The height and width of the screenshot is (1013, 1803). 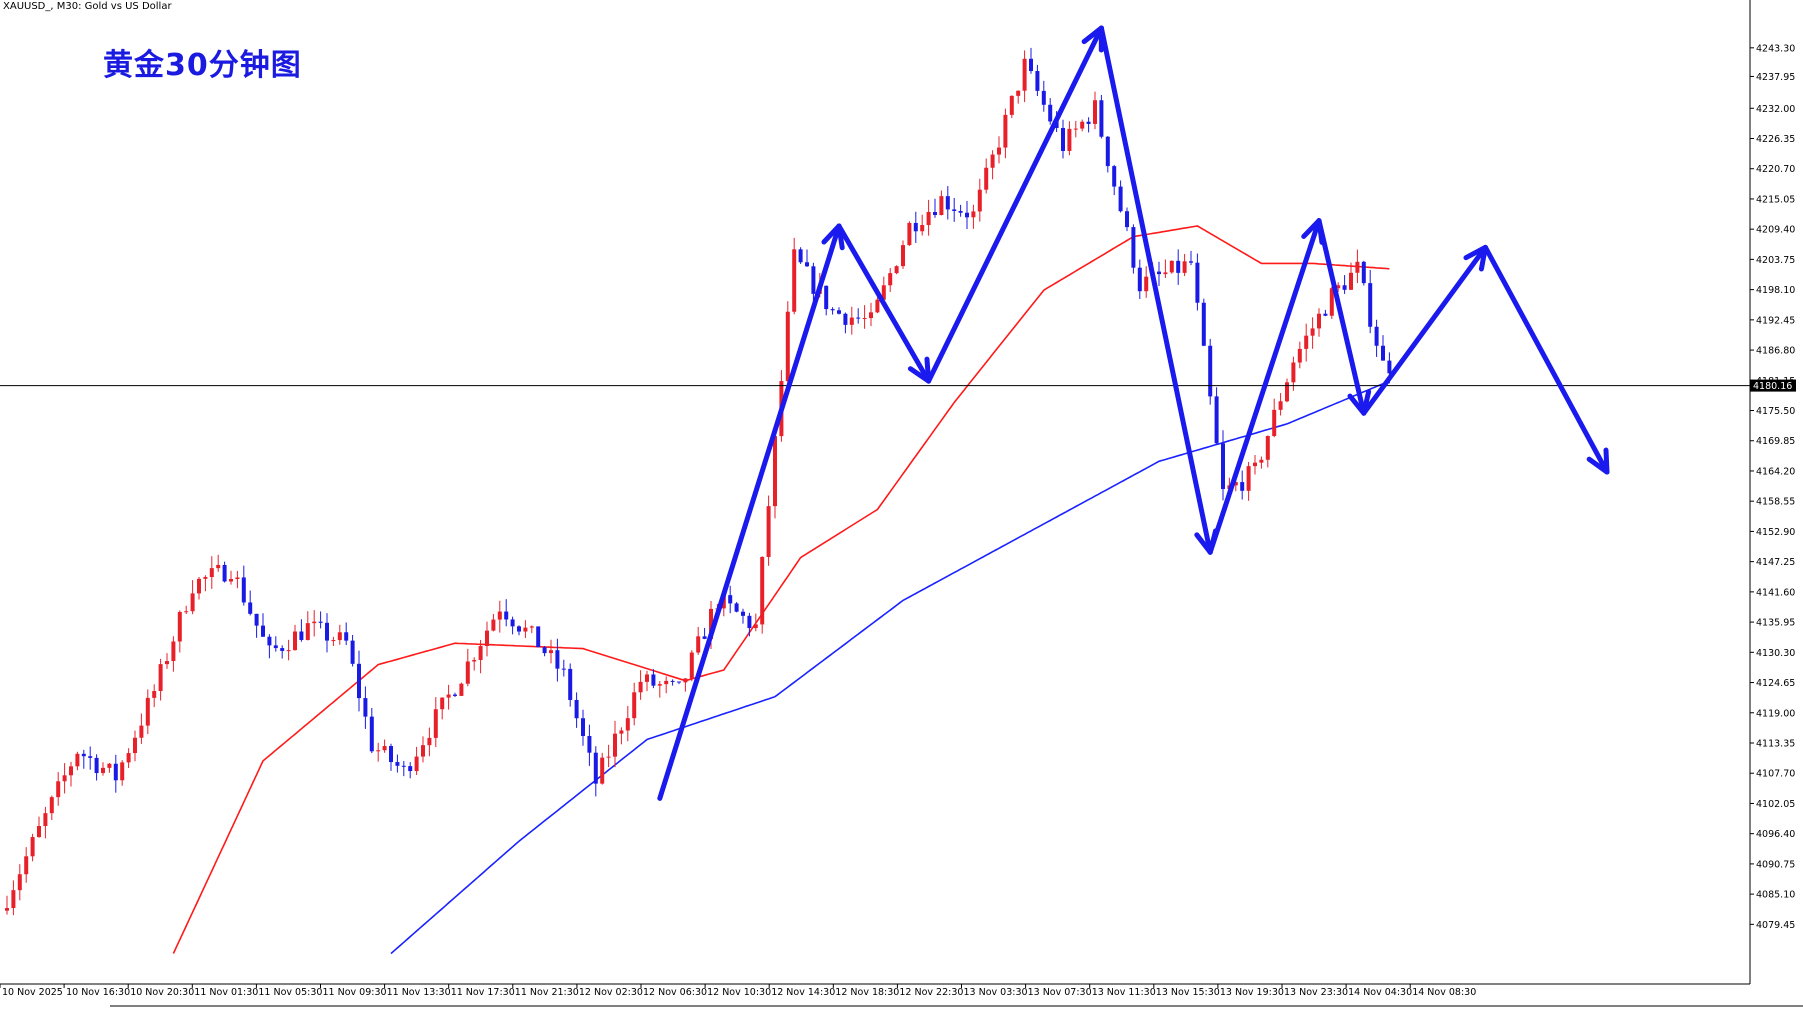 What do you see at coordinates (1775, 502) in the screenshot?
I see `y-tick-label: 4158.55` at bounding box center [1775, 502].